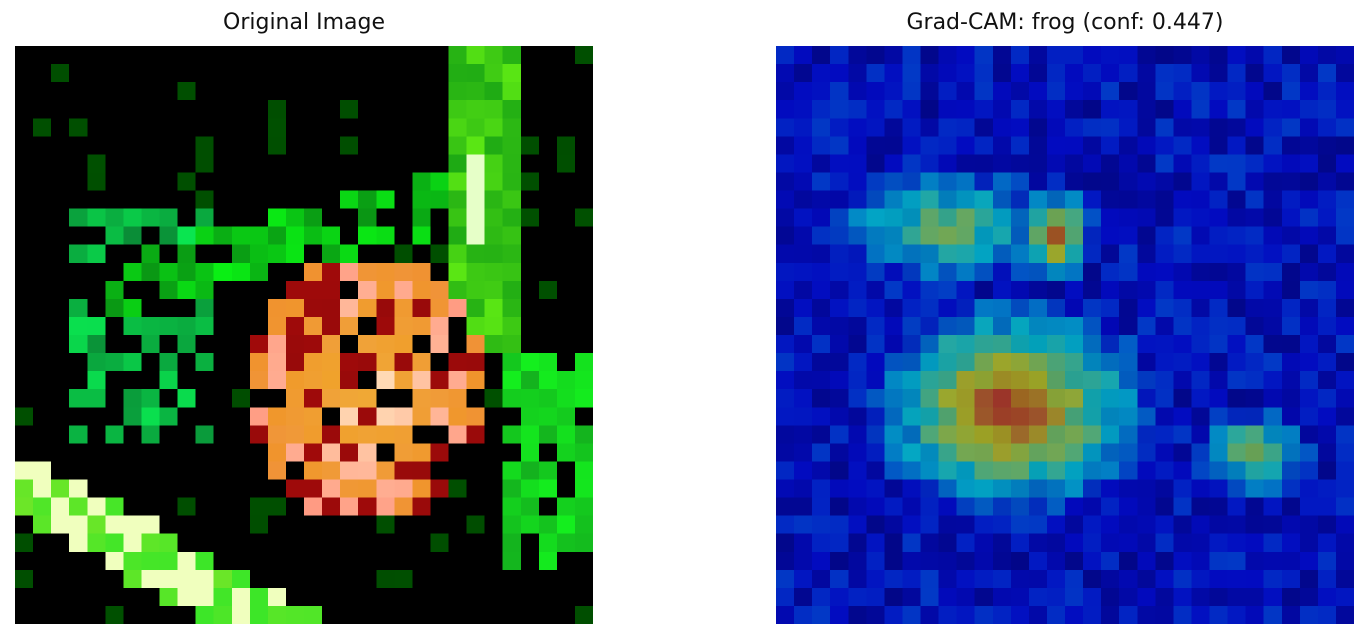 The width and height of the screenshot is (1368, 639). Describe the element at coordinates (1065, 22) in the screenshot. I see `gradcam-title: Grad-CAM: frog (conf: 0.447)` at that location.